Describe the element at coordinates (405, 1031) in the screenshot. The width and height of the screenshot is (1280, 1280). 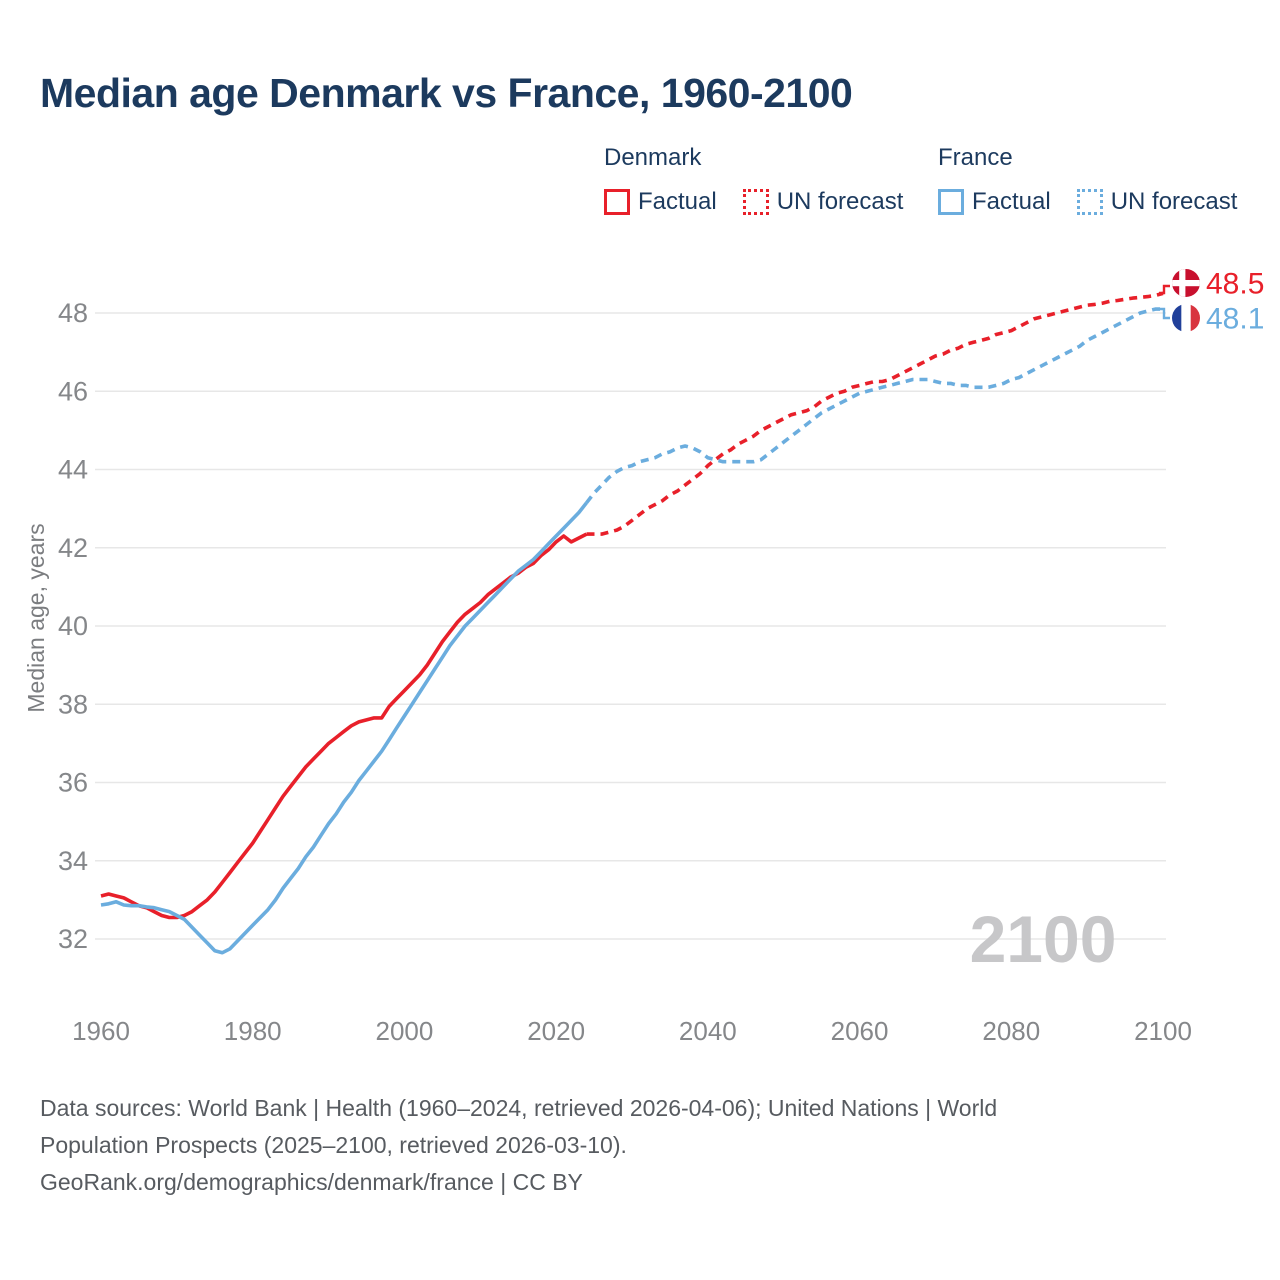
I see `x-tick-label-2000: 2000` at that location.